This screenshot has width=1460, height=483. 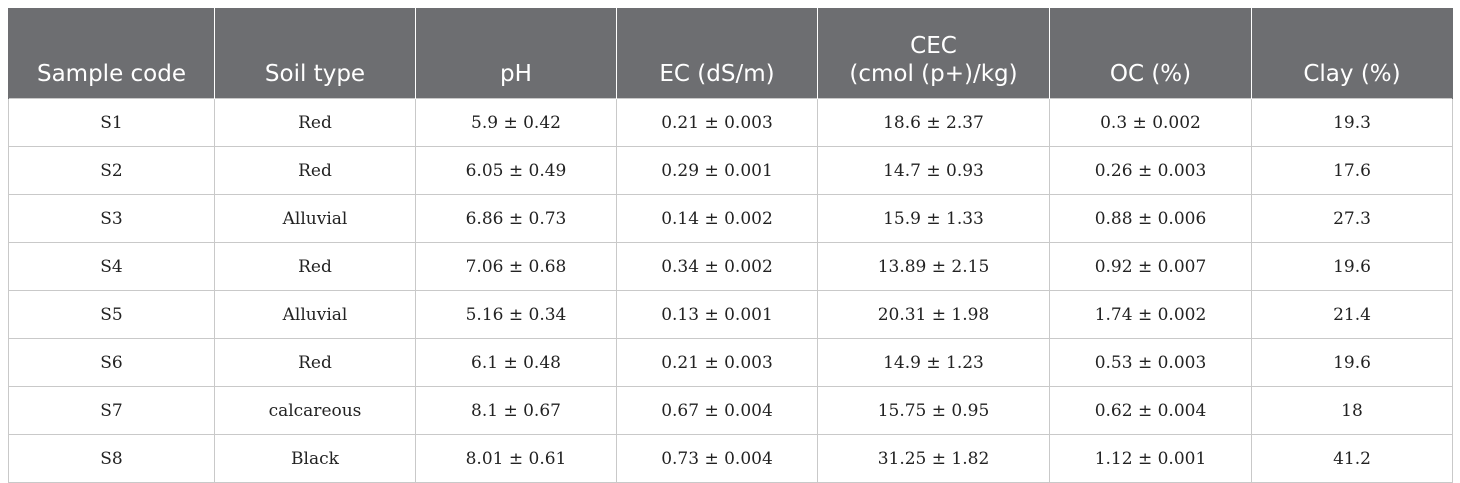 I want to click on sample-code-cell: S4, so click(x=111, y=266).